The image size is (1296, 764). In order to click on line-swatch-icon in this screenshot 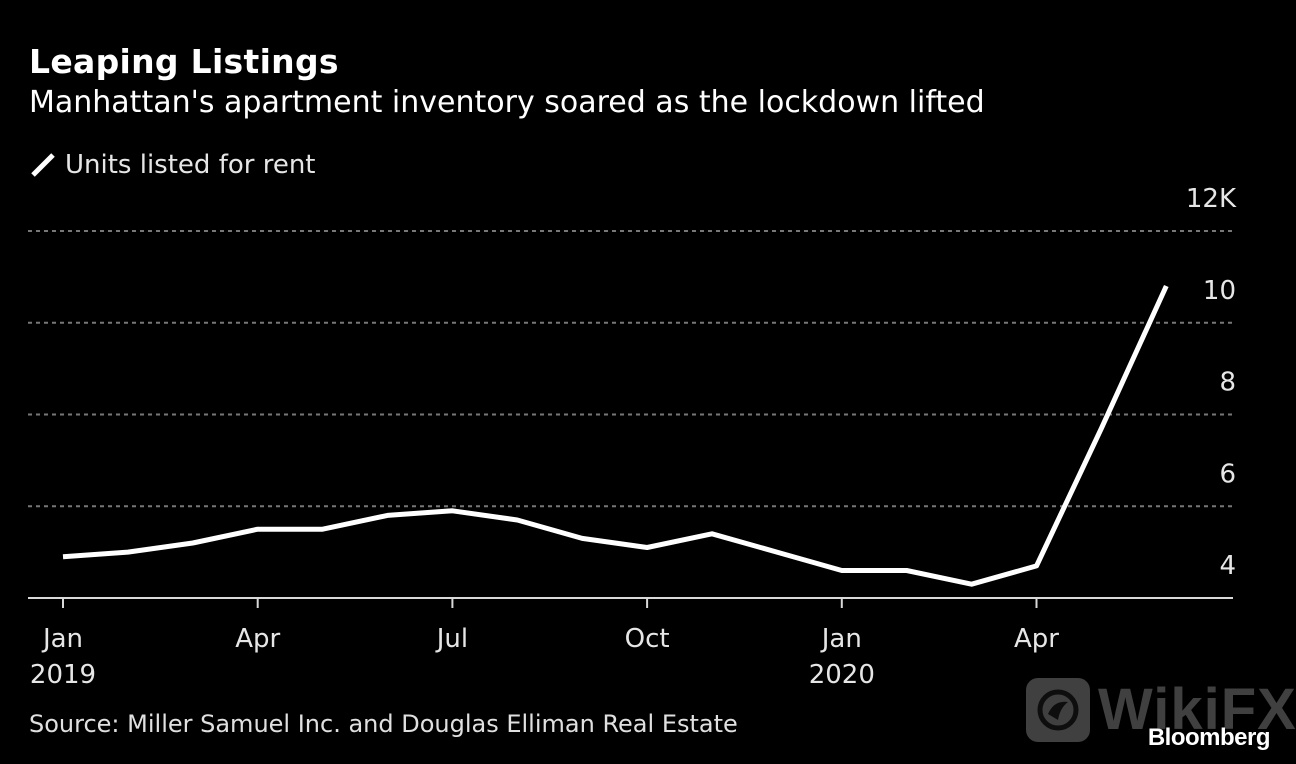, I will do `click(43, 165)`.